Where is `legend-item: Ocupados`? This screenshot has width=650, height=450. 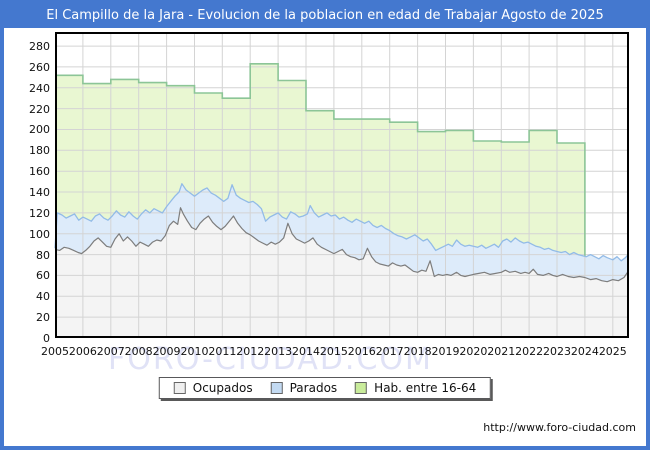
legend-item: Ocupados is located at coordinates (213, 388).